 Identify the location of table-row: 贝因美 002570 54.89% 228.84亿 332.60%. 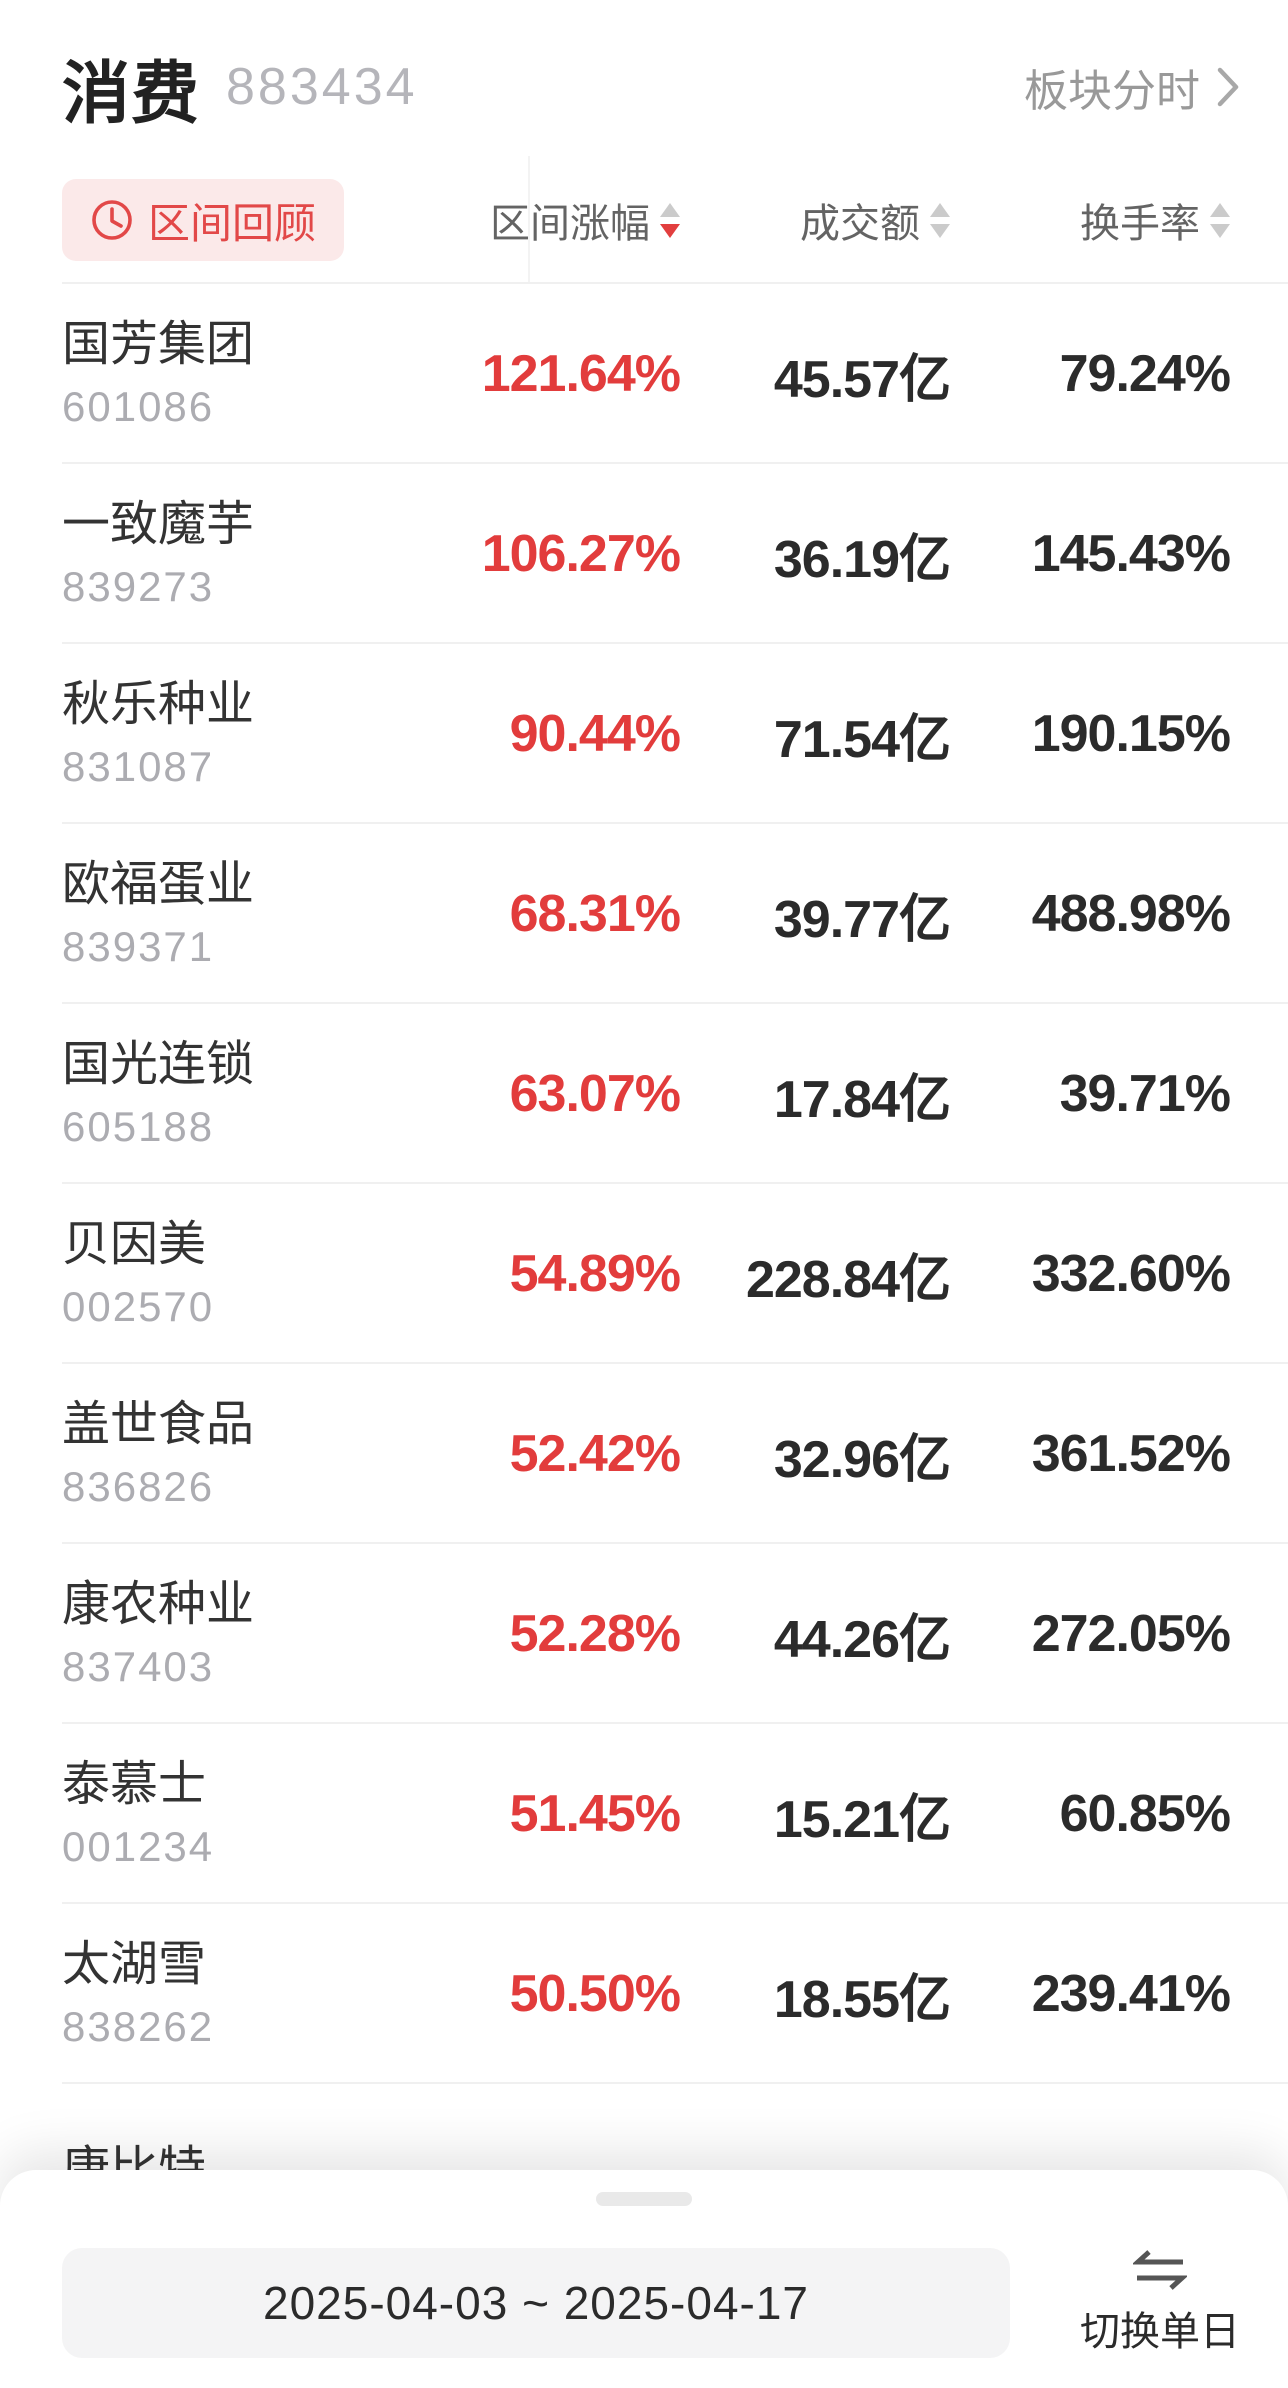
(644, 1274).